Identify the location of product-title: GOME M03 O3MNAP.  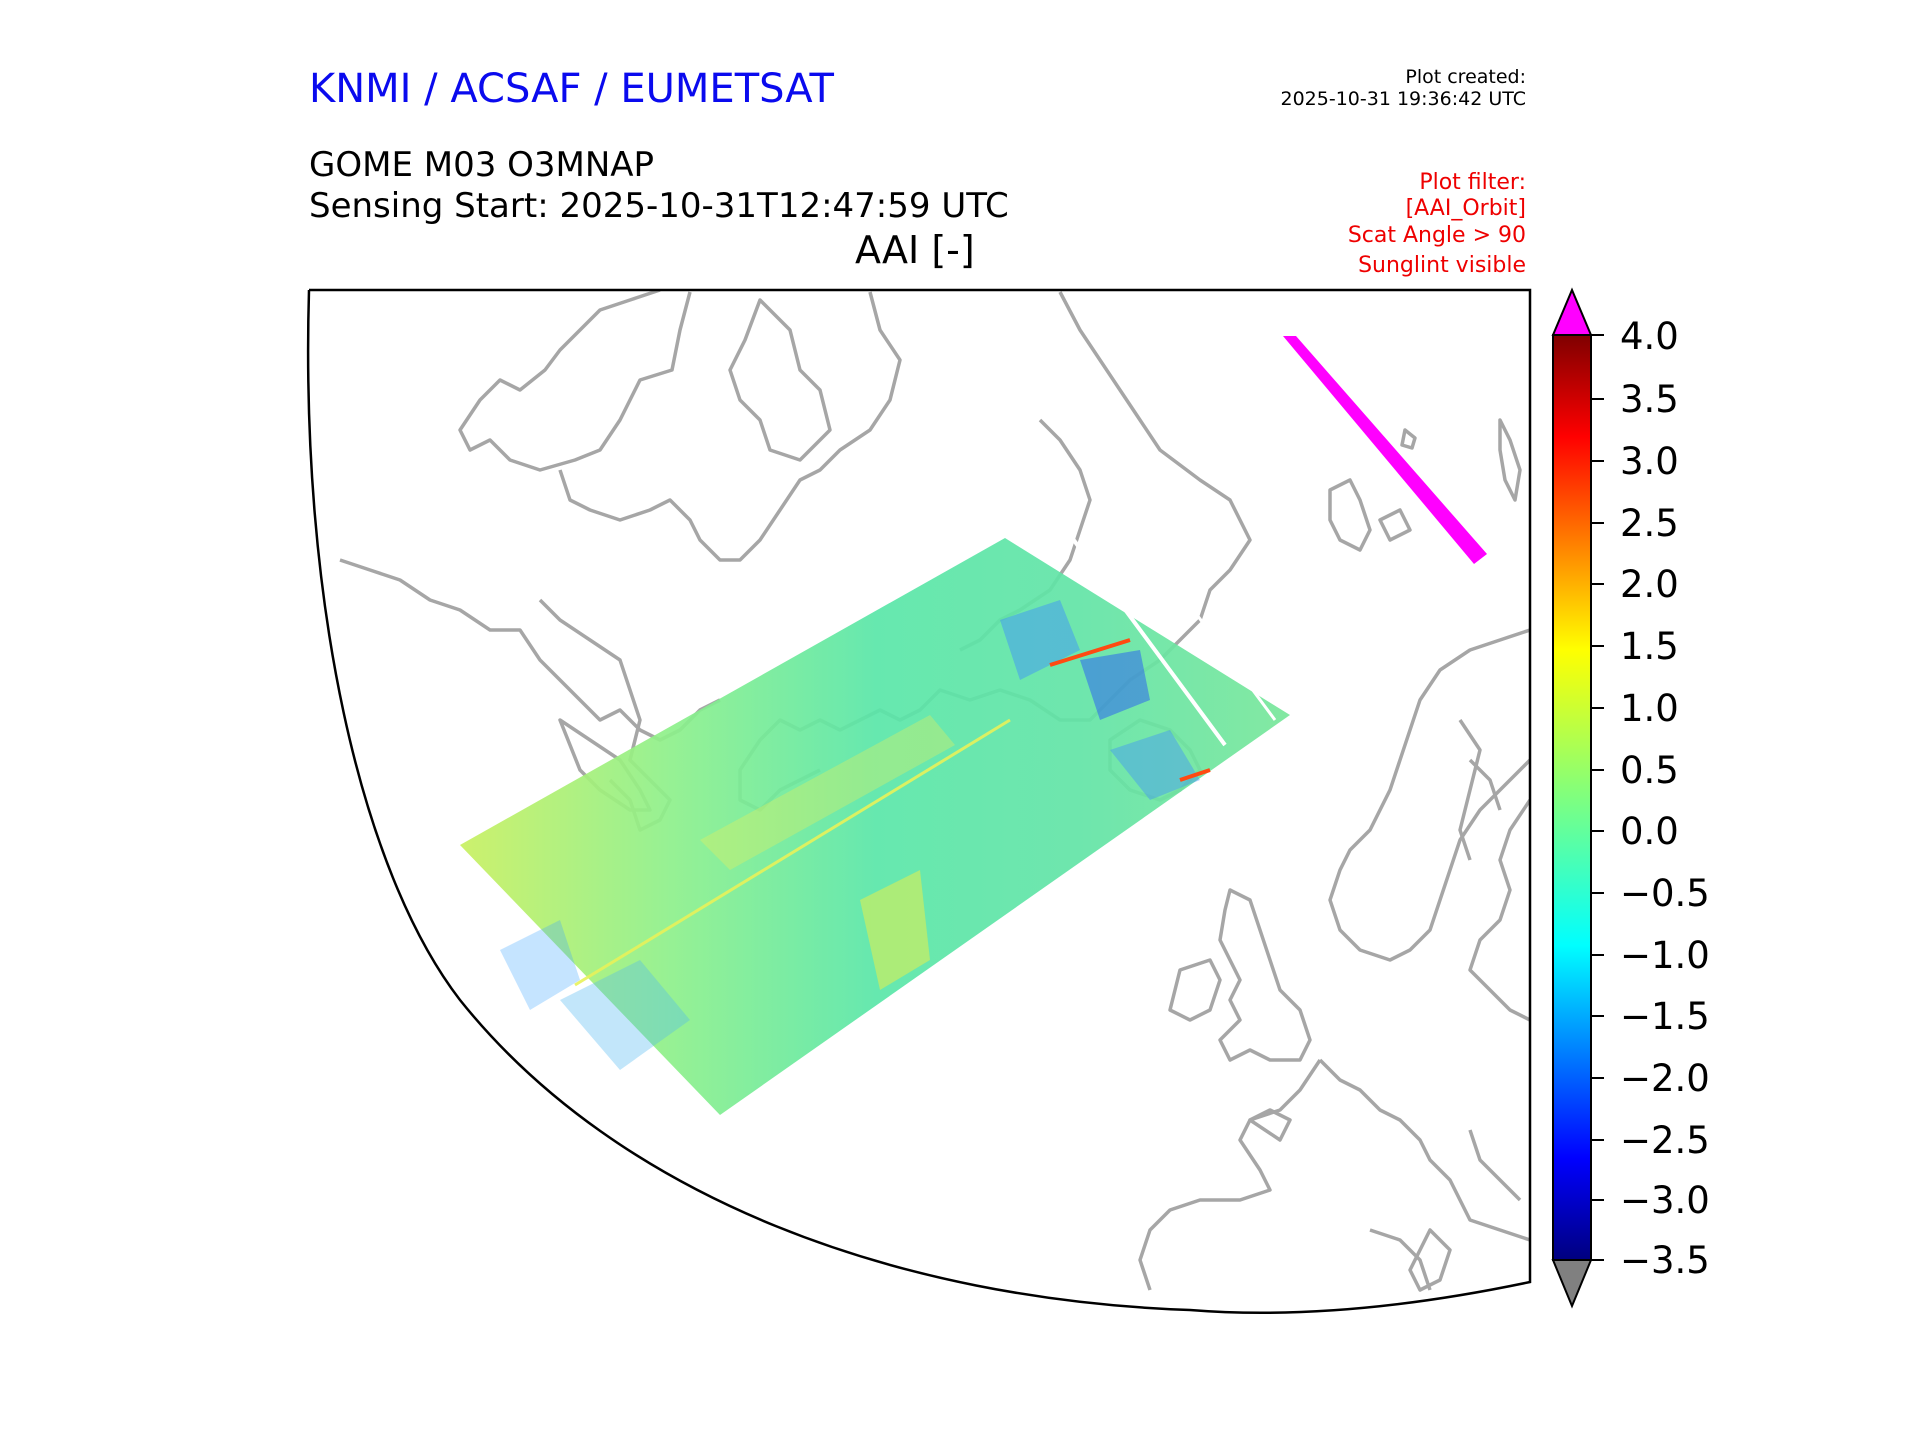
(482, 165).